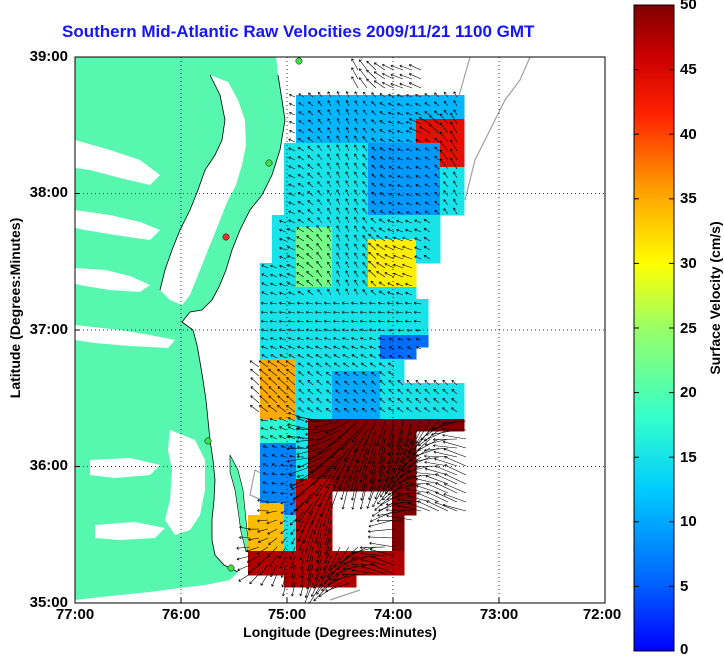 Image resolution: width=724 pixels, height=659 pixels. Describe the element at coordinates (48, 192) in the screenshot. I see `y-tick-label: 38:00` at that location.